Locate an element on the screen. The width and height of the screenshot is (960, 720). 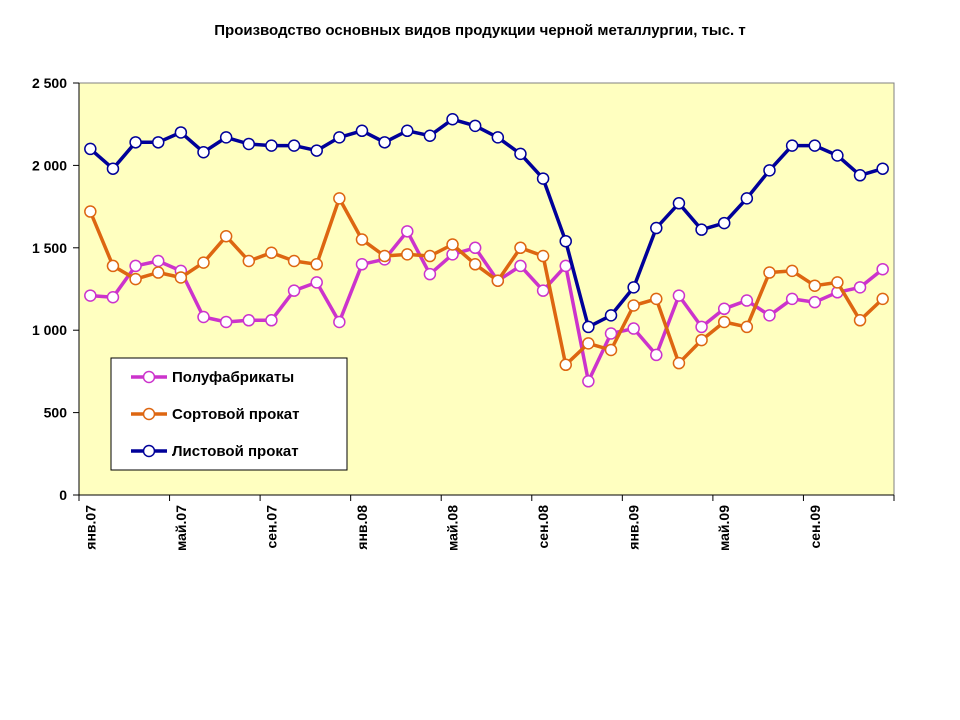
legend-item: Сортовой прокат is located at coordinates (215, 414).